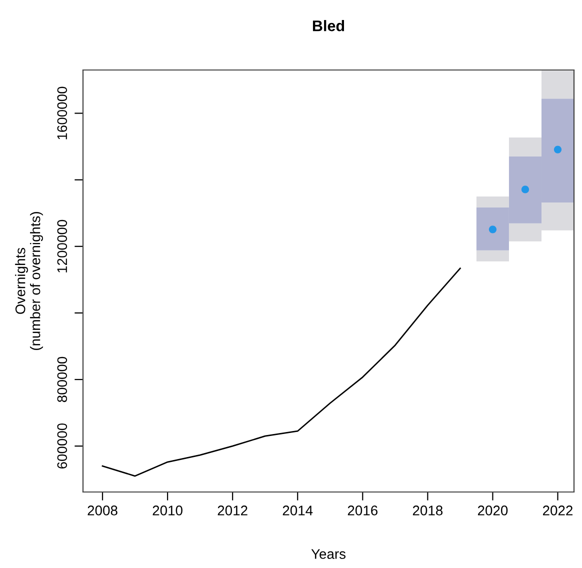 The image size is (582, 568). I want to click on x-tick-label: 2018, so click(427, 511).